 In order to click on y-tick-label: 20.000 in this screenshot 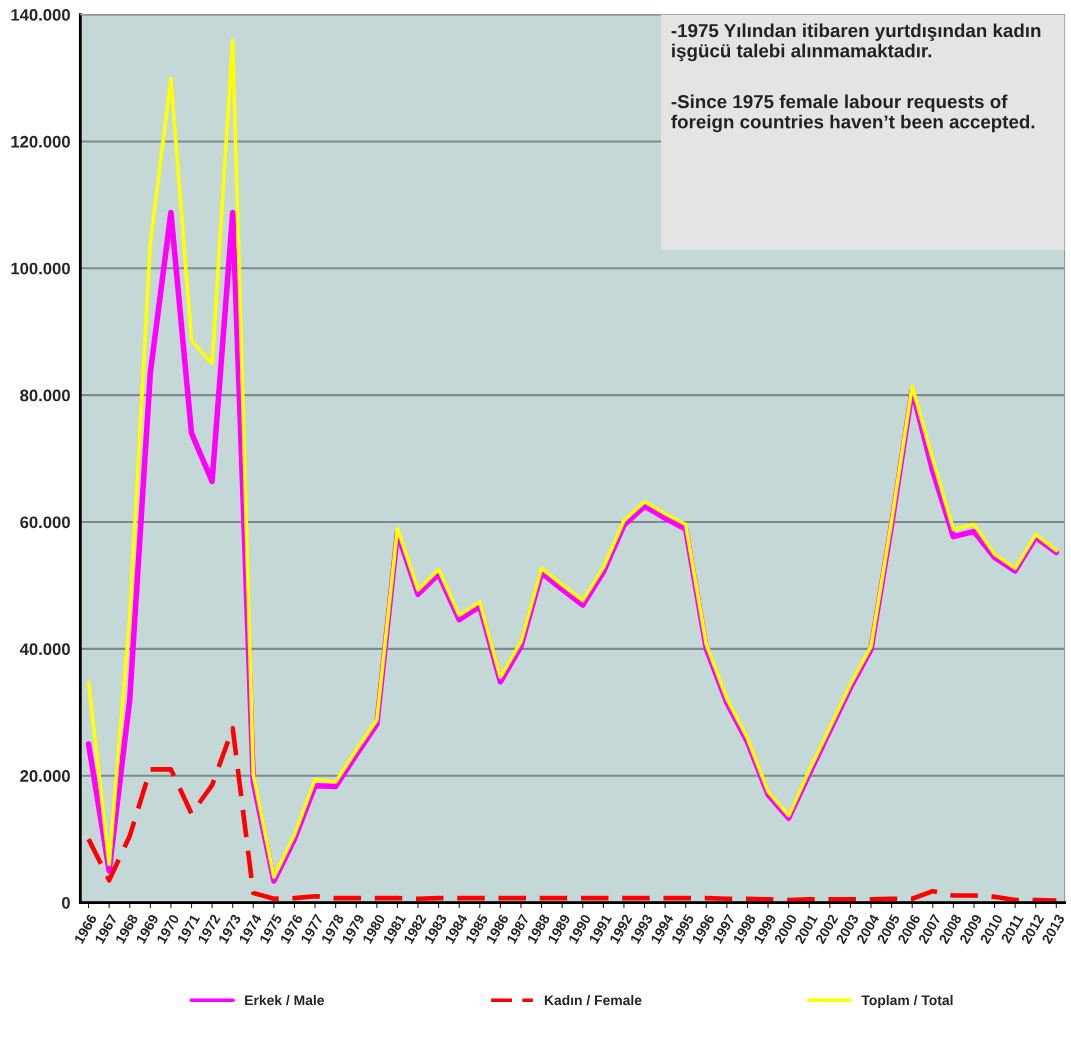, I will do `click(45, 776)`.